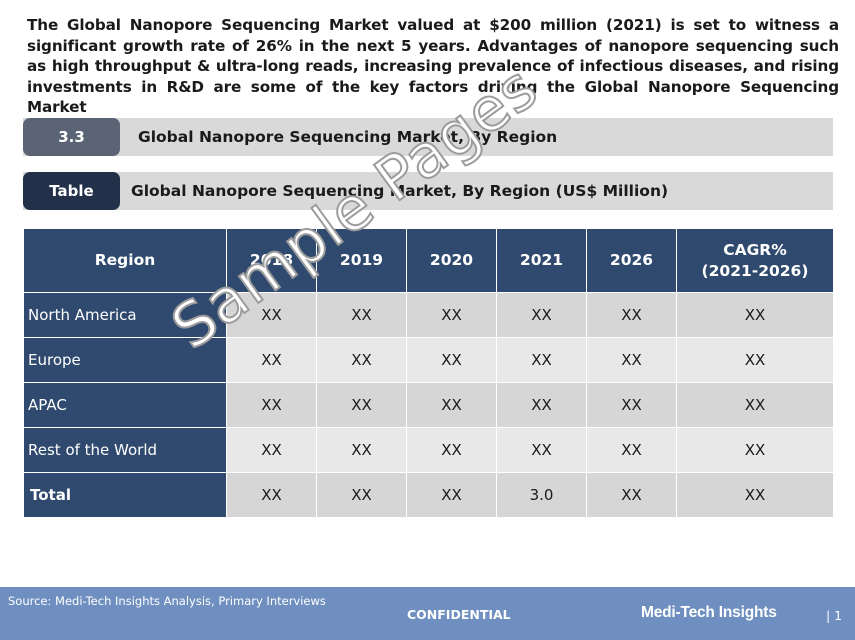 The width and height of the screenshot is (855, 640). Describe the element at coordinates (125, 450) in the screenshot. I see `row-label: Rest of the World` at that location.